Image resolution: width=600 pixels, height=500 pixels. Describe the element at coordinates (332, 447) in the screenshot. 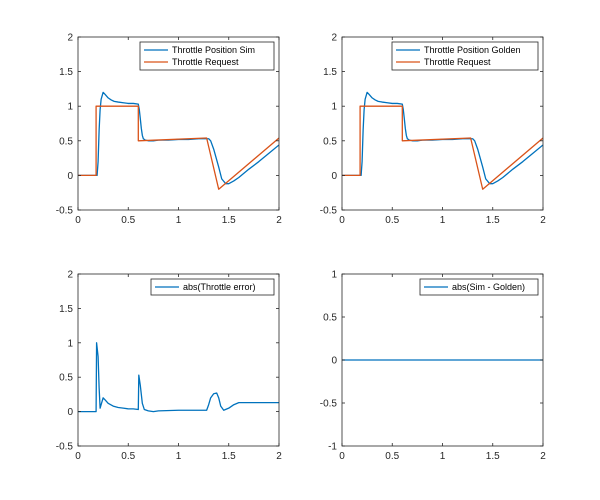

I see `y-tick-label: -1` at that location.